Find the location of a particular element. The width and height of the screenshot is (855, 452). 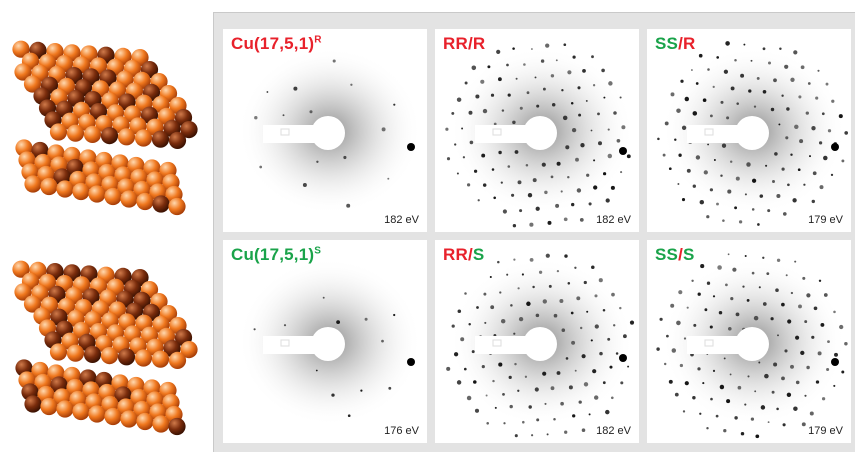

leed-tile: RR/R 182 eV is located at coordinates (537, 130).